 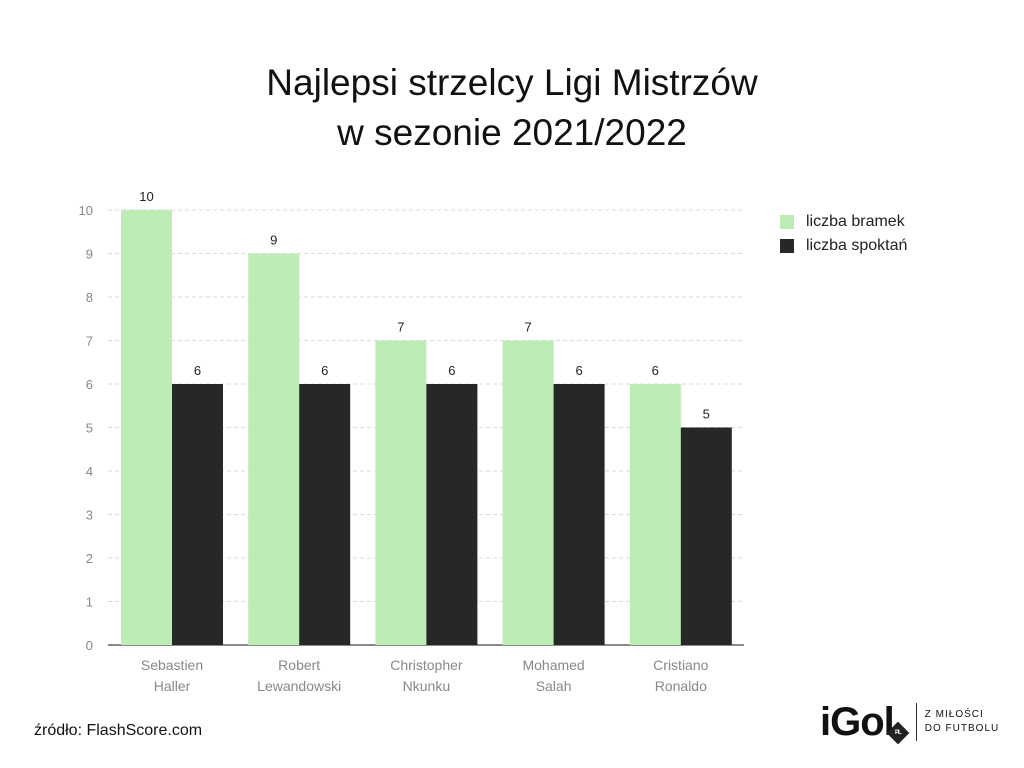 I want to click on y-tick-label: 4, so click(x=89, y=471).